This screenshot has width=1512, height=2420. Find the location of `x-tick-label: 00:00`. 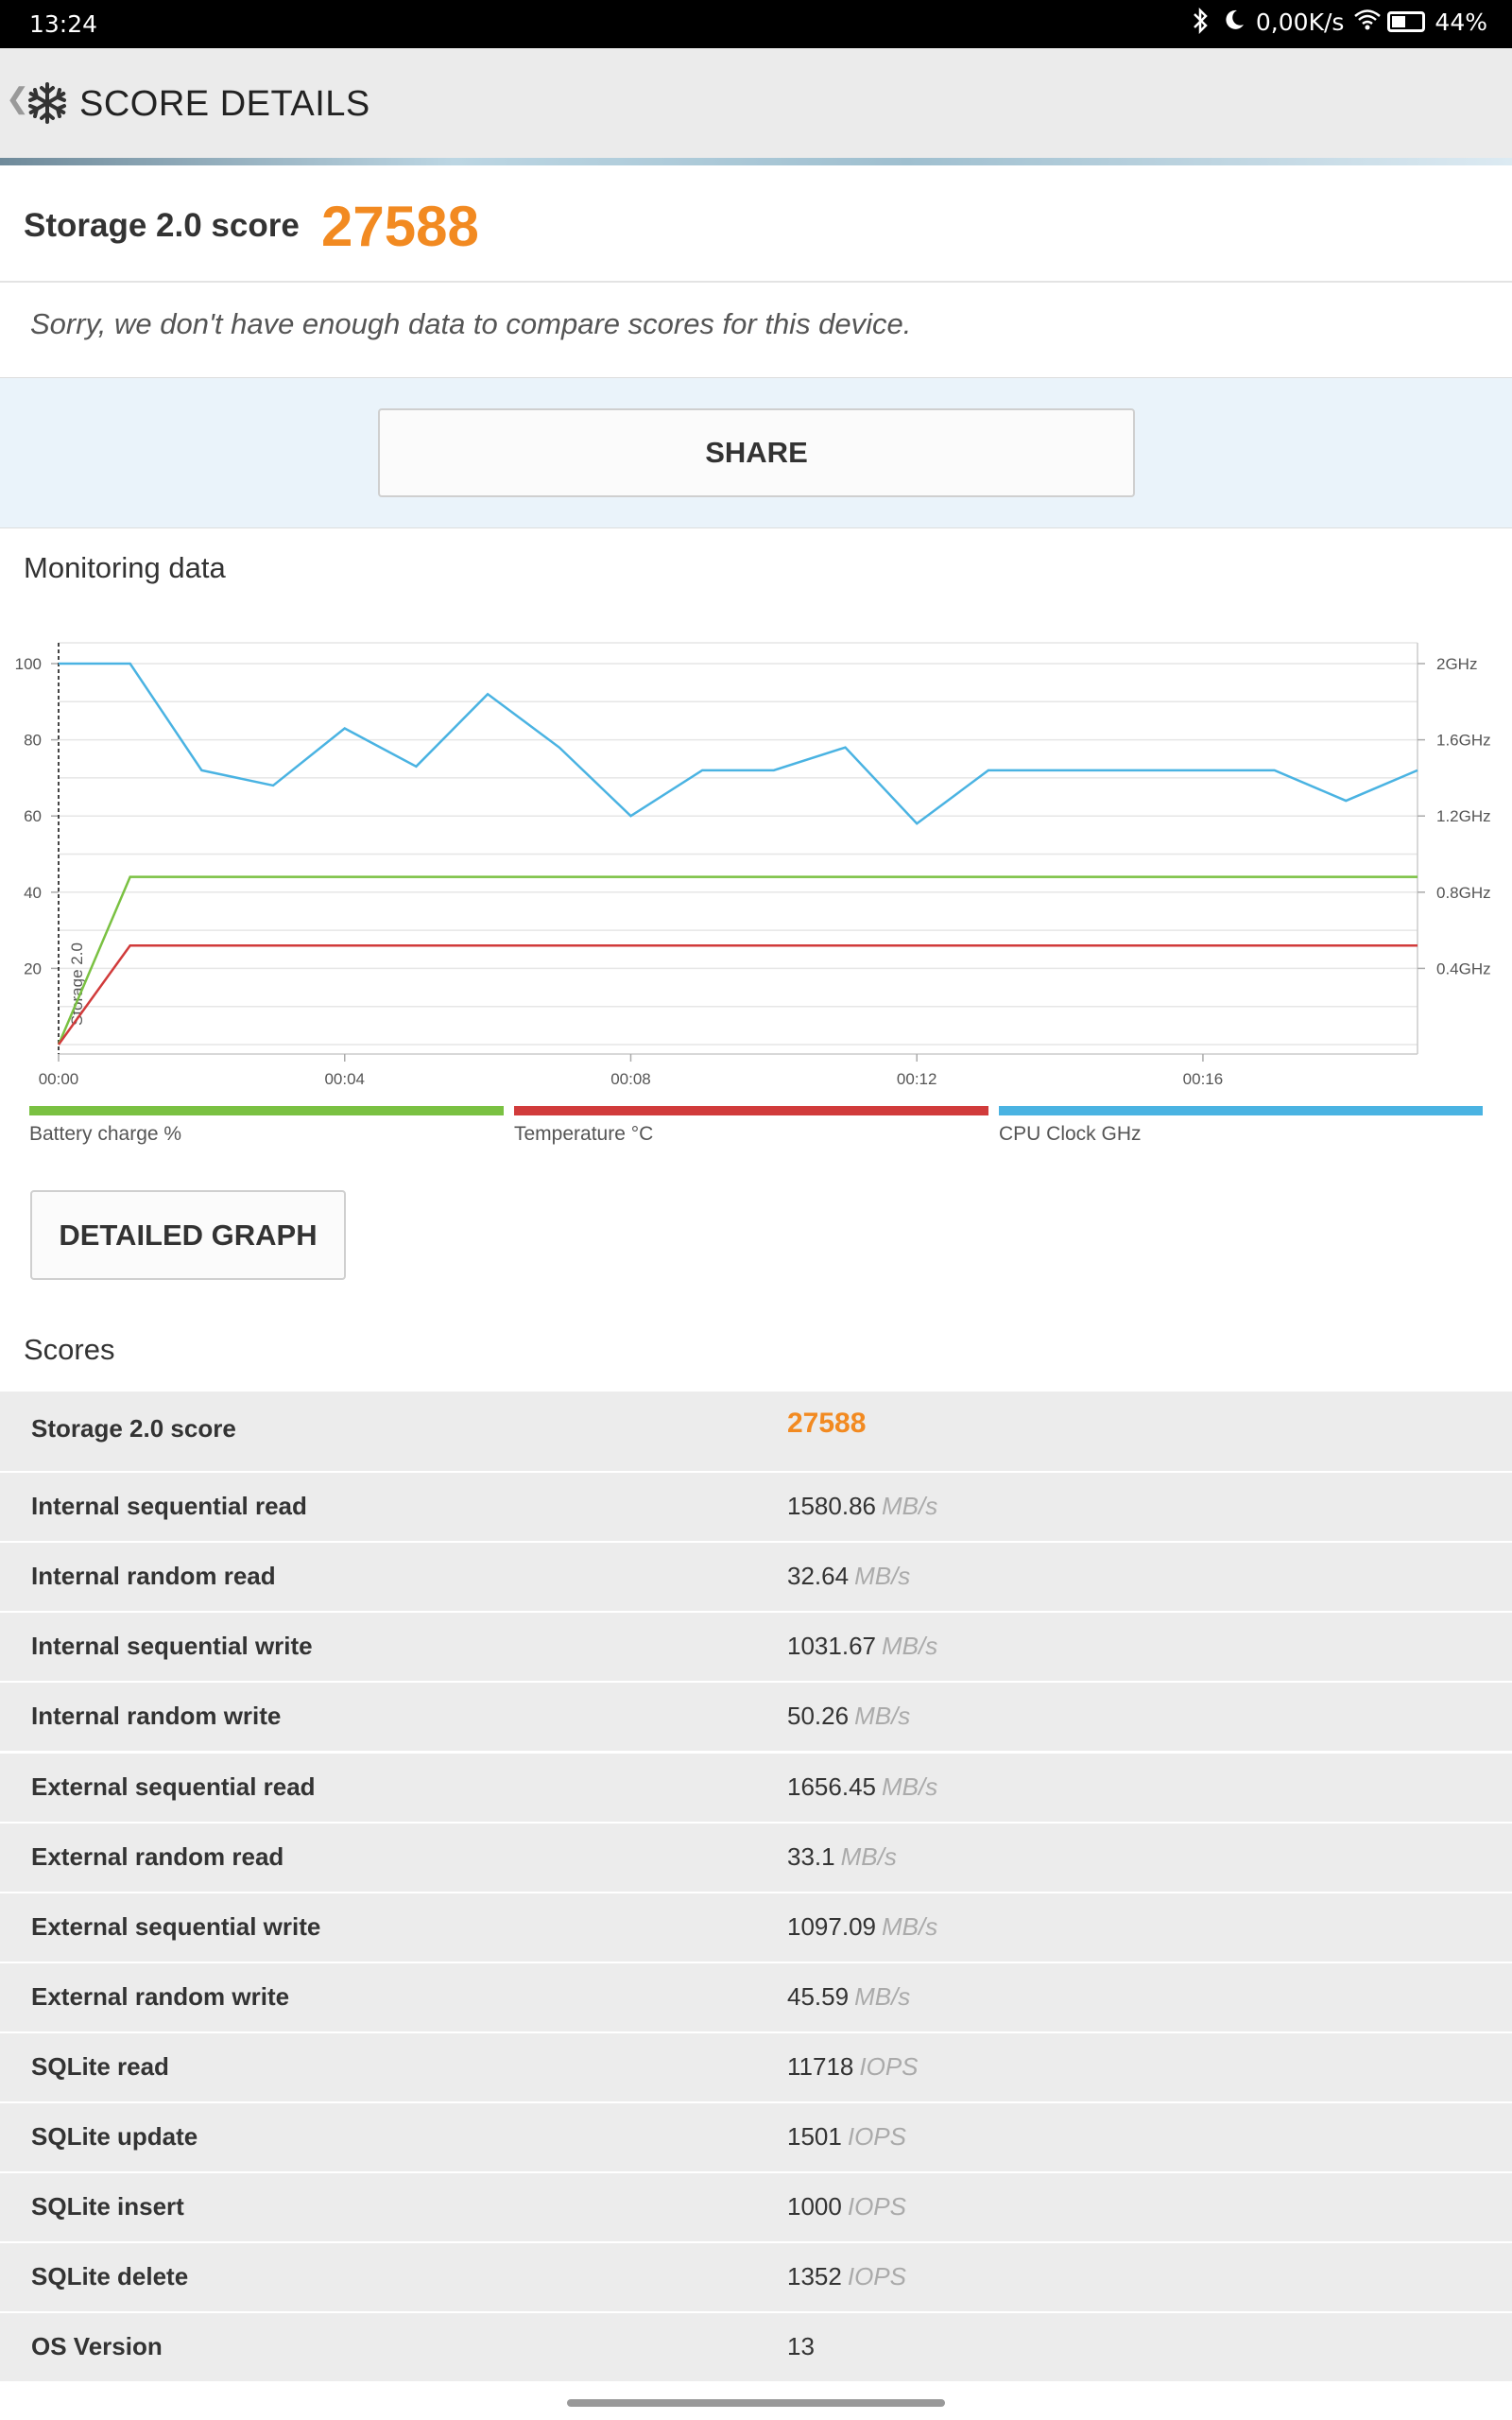

x-tick-label: 00:00 is located at coordinates (59, 1078).